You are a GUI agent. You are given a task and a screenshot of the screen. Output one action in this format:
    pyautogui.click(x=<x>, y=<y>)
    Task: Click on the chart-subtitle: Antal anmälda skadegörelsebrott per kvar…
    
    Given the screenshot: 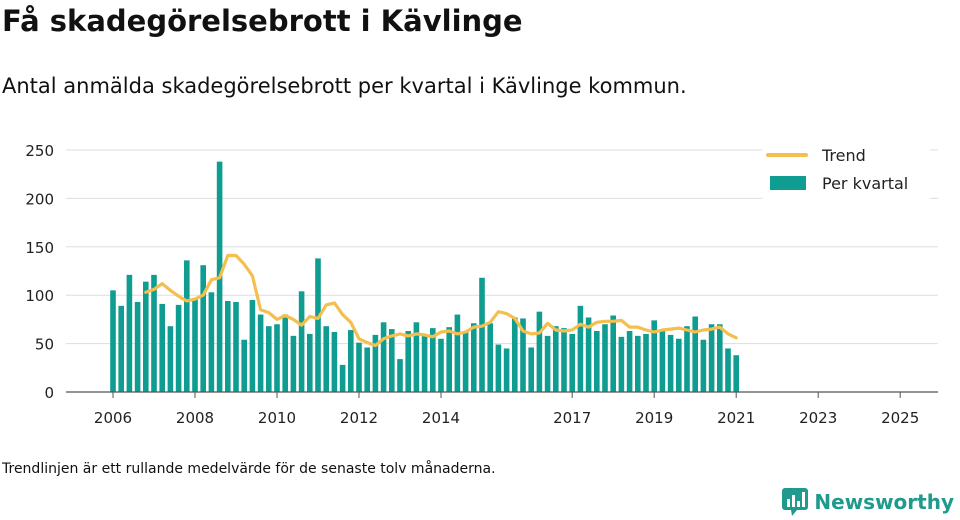 What is the action you would take?
    pyautogui.click(x=344, y=86)
    